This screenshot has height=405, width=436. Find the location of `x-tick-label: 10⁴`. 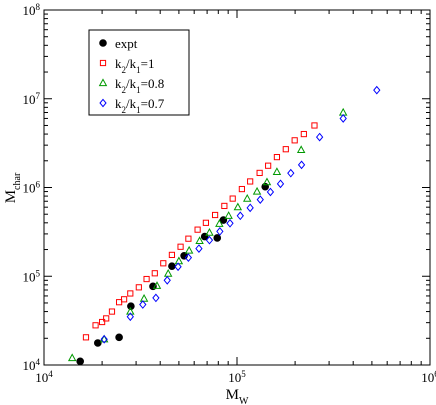

x-tick-label: 10⁴ is located at coordinates (44, 377).